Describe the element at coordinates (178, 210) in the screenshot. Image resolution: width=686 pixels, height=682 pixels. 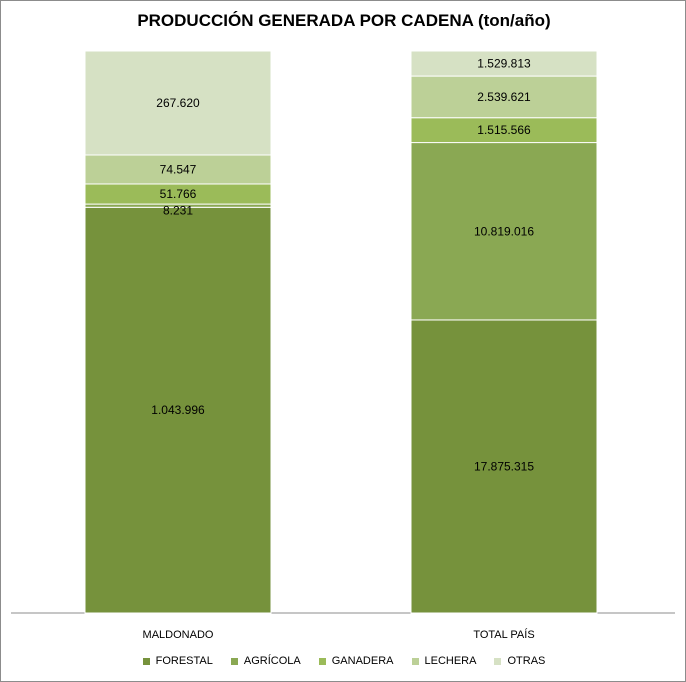
I see `data-label-maldonado-agricola: 8.231` at that location.